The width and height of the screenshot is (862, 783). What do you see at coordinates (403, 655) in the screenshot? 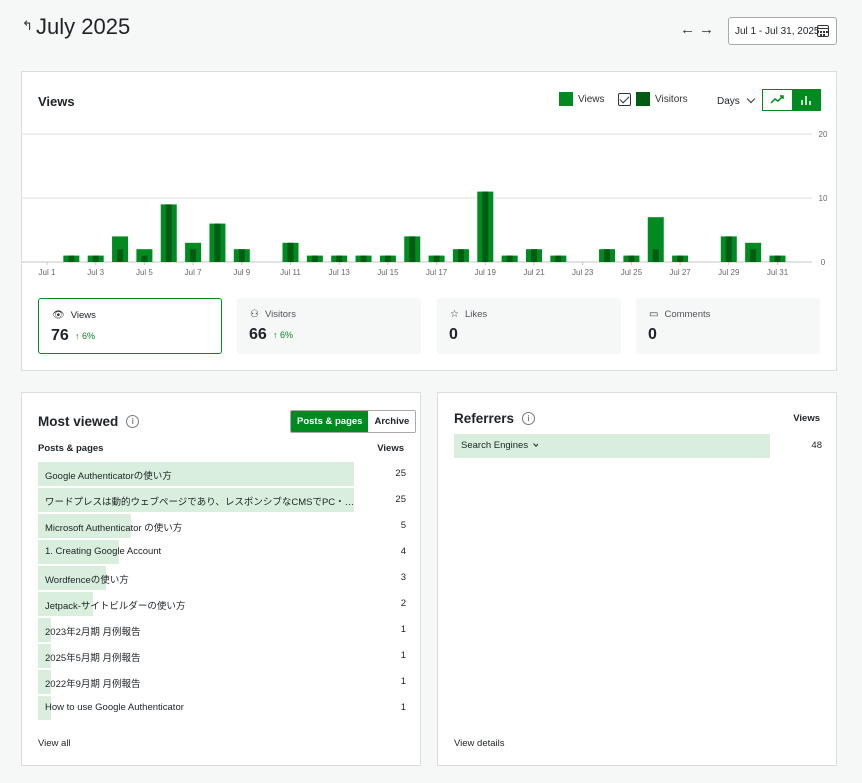
I see `post-views: 1` at bounding box center [403, 655].